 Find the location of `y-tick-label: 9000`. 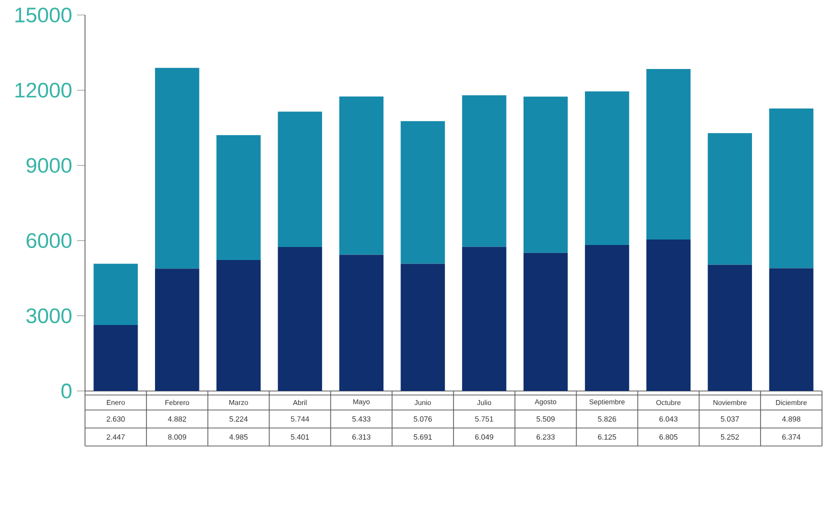

y-tick-label: 9000 is located at coordinates (49, 165).